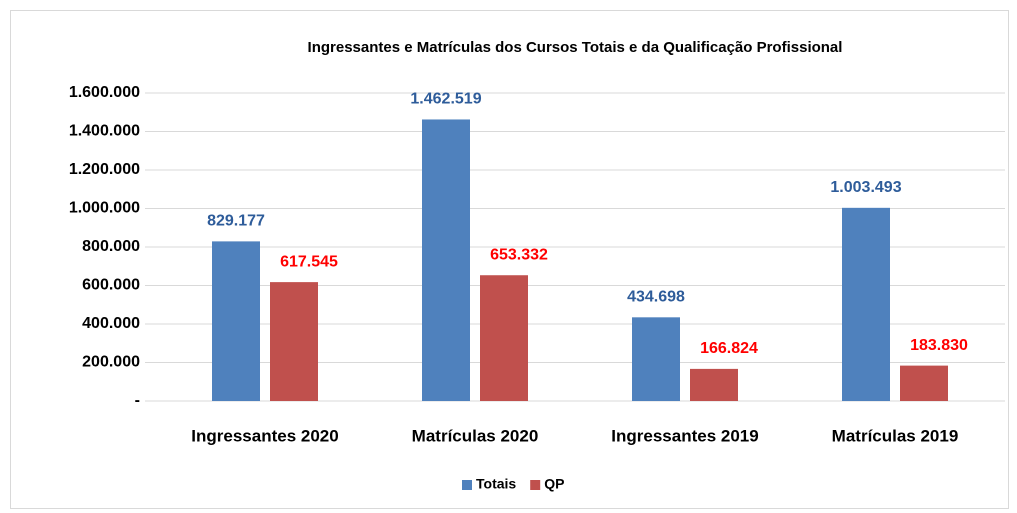  I want to click on value-label: 166.824, so click(729, 348).